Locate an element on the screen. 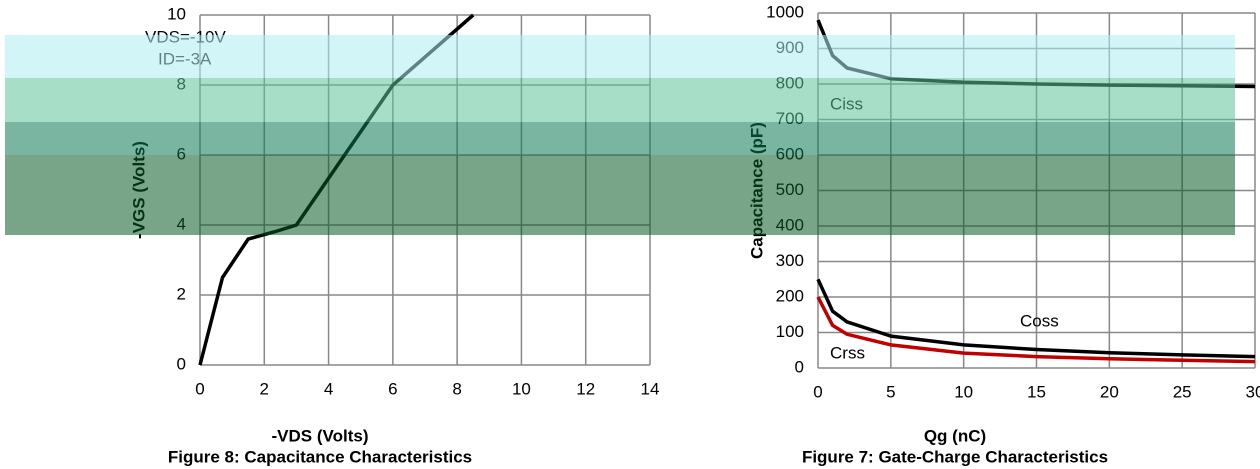 The width and height of the screenshot is (1260, 469). x-axis-label: -VDS (Volts) is located at coordinates (320, 435).